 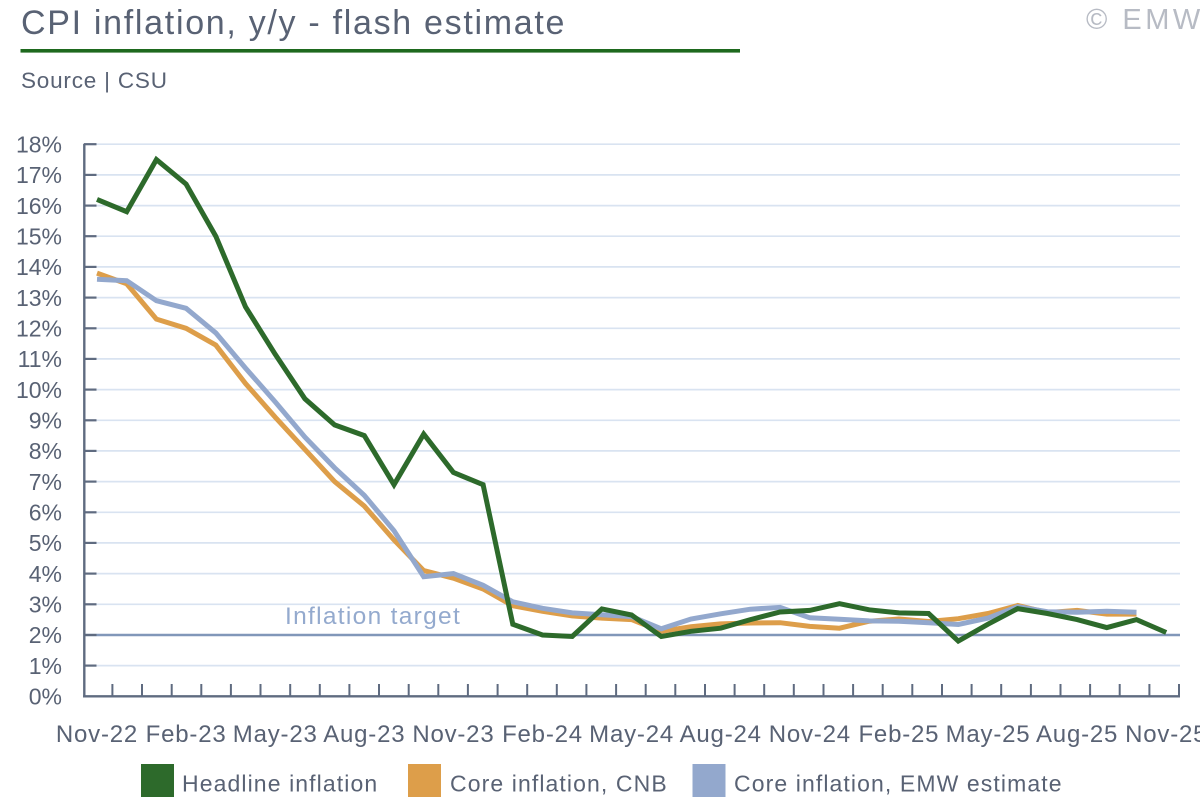 What do you see at coordinates (39, 144) in the screenshot?
I see `svg-text: 18%` at bounding box center [39, 144].